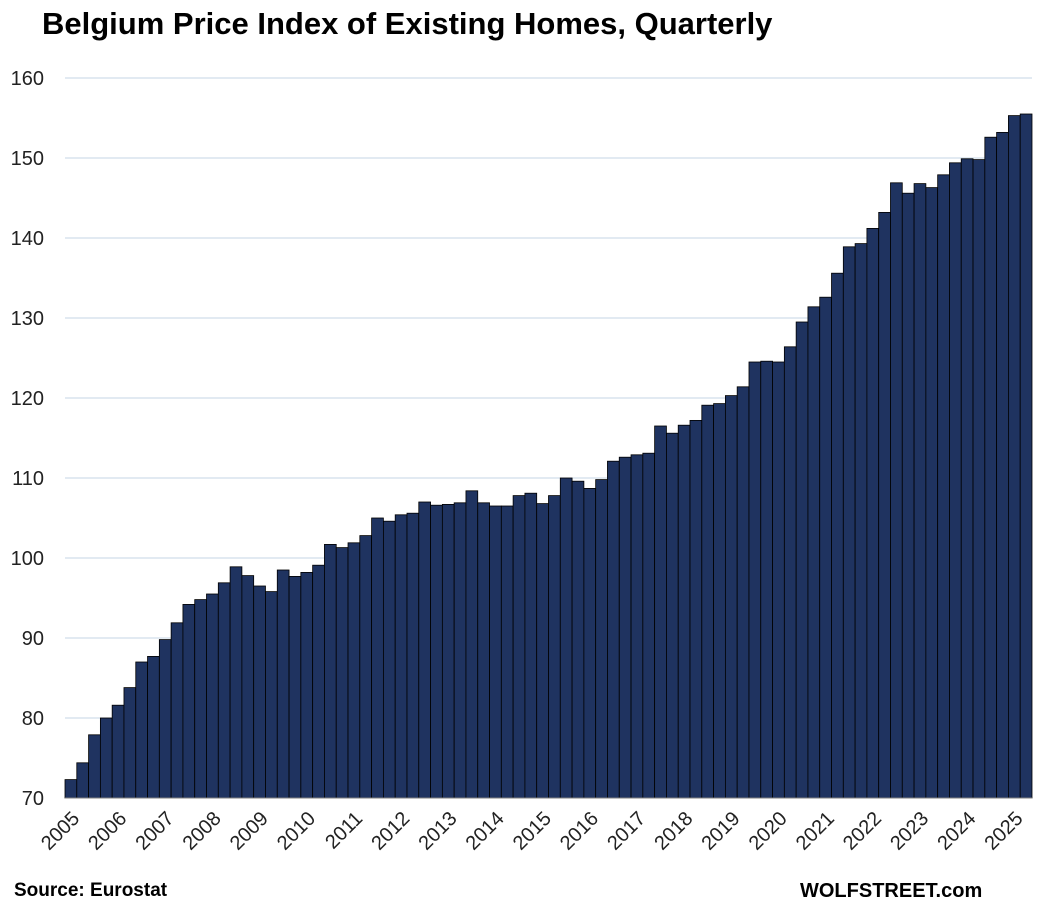 The width and height of the screenshot is (1041, 909). Describe the element at coordinates (578, 639) in the screenshot. I see `bar-2015Q4` at that location.